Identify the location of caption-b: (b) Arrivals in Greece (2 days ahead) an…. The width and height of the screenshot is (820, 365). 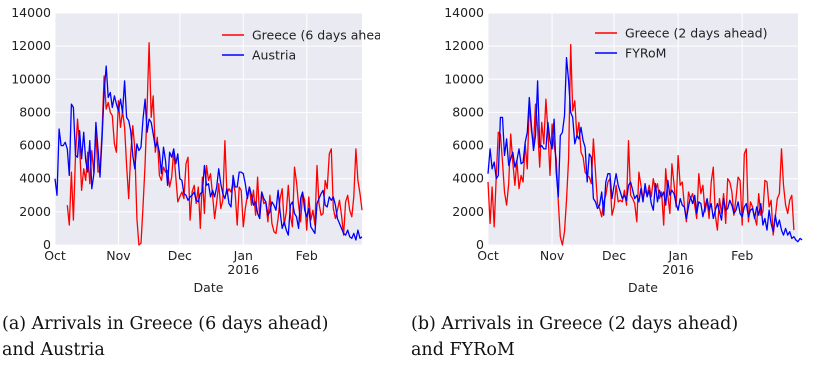
(574, 337).